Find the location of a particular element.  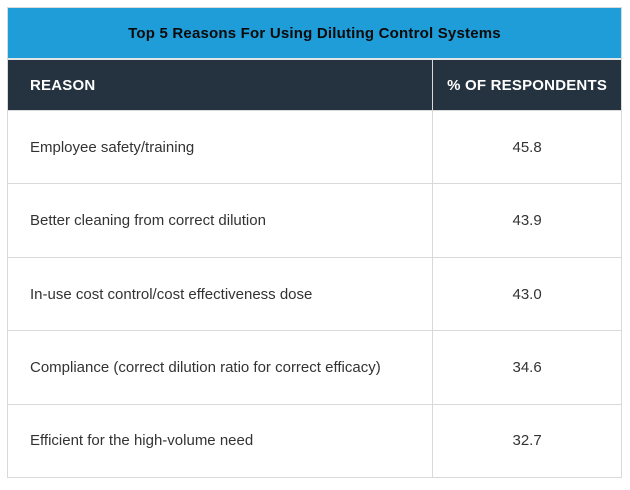

value-text: 34.6 is located at coordinates (527, 367).